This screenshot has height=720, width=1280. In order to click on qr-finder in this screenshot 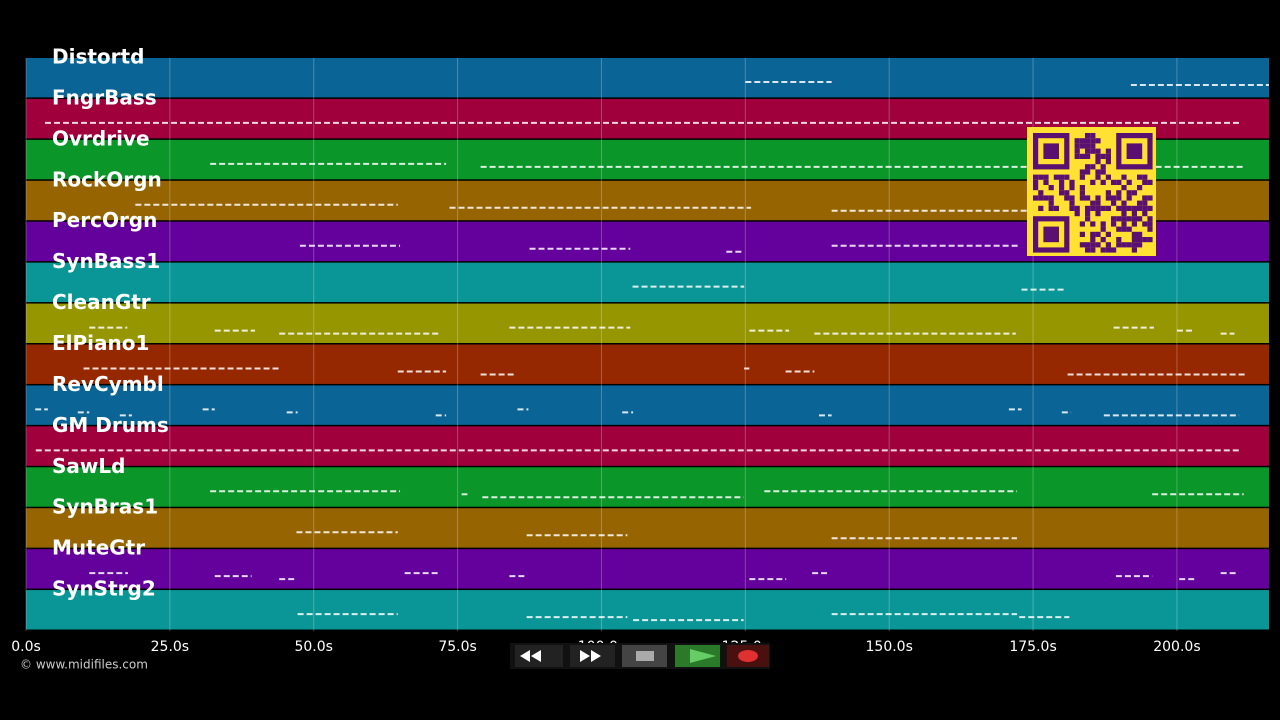, I will do `click(1051, 151)`.